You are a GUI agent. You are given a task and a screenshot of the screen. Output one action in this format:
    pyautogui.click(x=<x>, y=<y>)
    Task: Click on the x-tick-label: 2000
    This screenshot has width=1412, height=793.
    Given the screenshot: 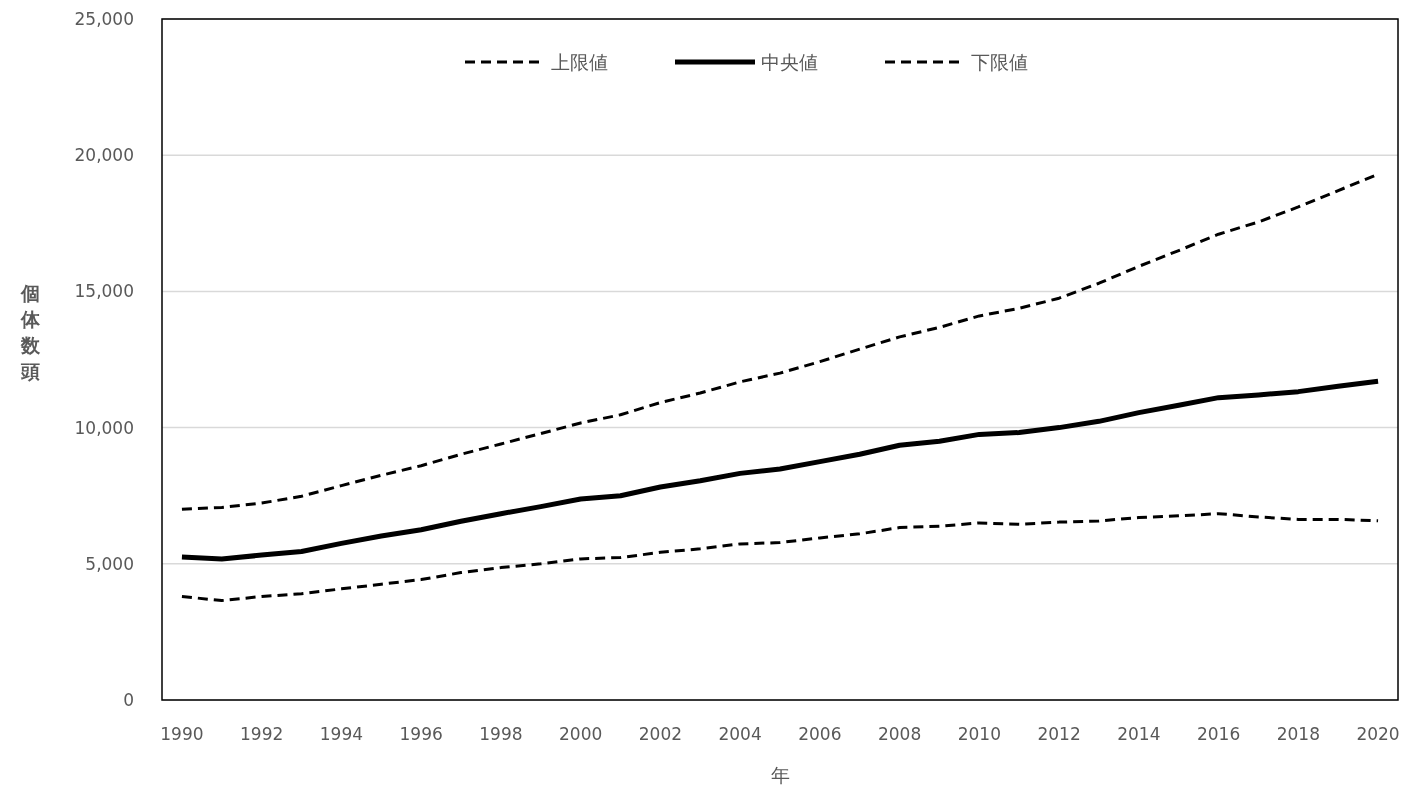 What is the action you would take?
    pyautogui.click(x=581, y=734)
    